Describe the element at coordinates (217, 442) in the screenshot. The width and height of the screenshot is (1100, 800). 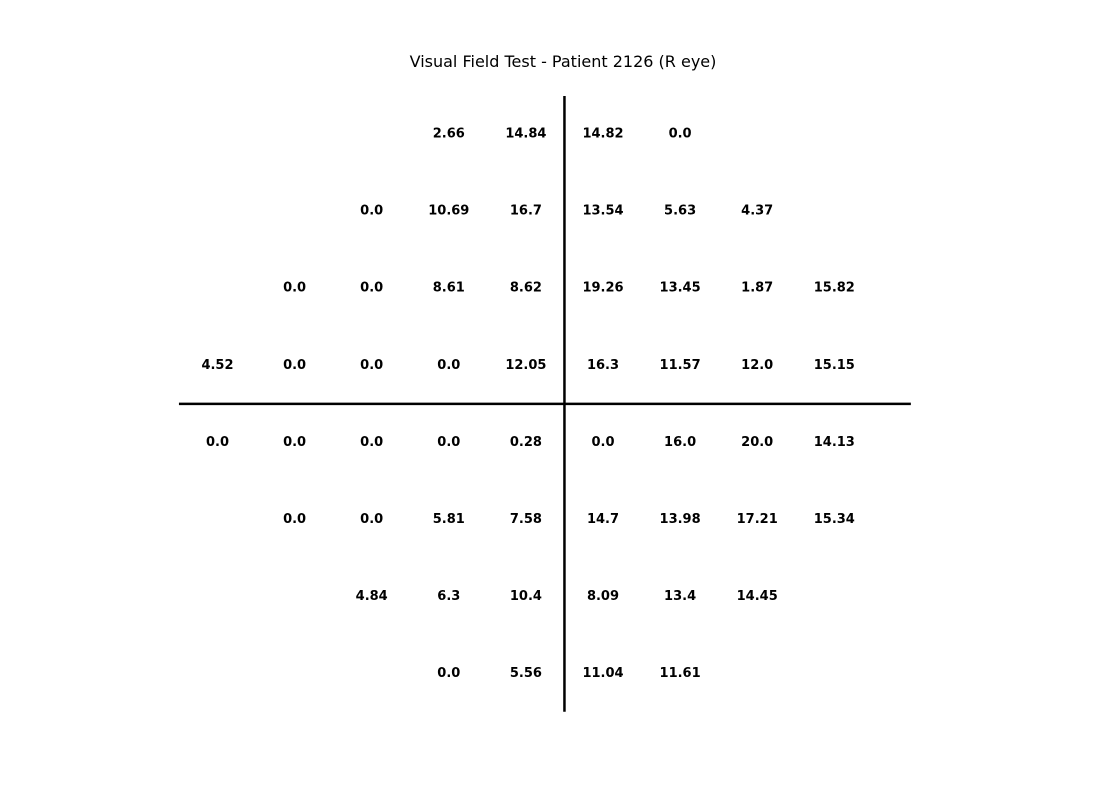
I see `field-value-r4-c0: 0.0` at that location.